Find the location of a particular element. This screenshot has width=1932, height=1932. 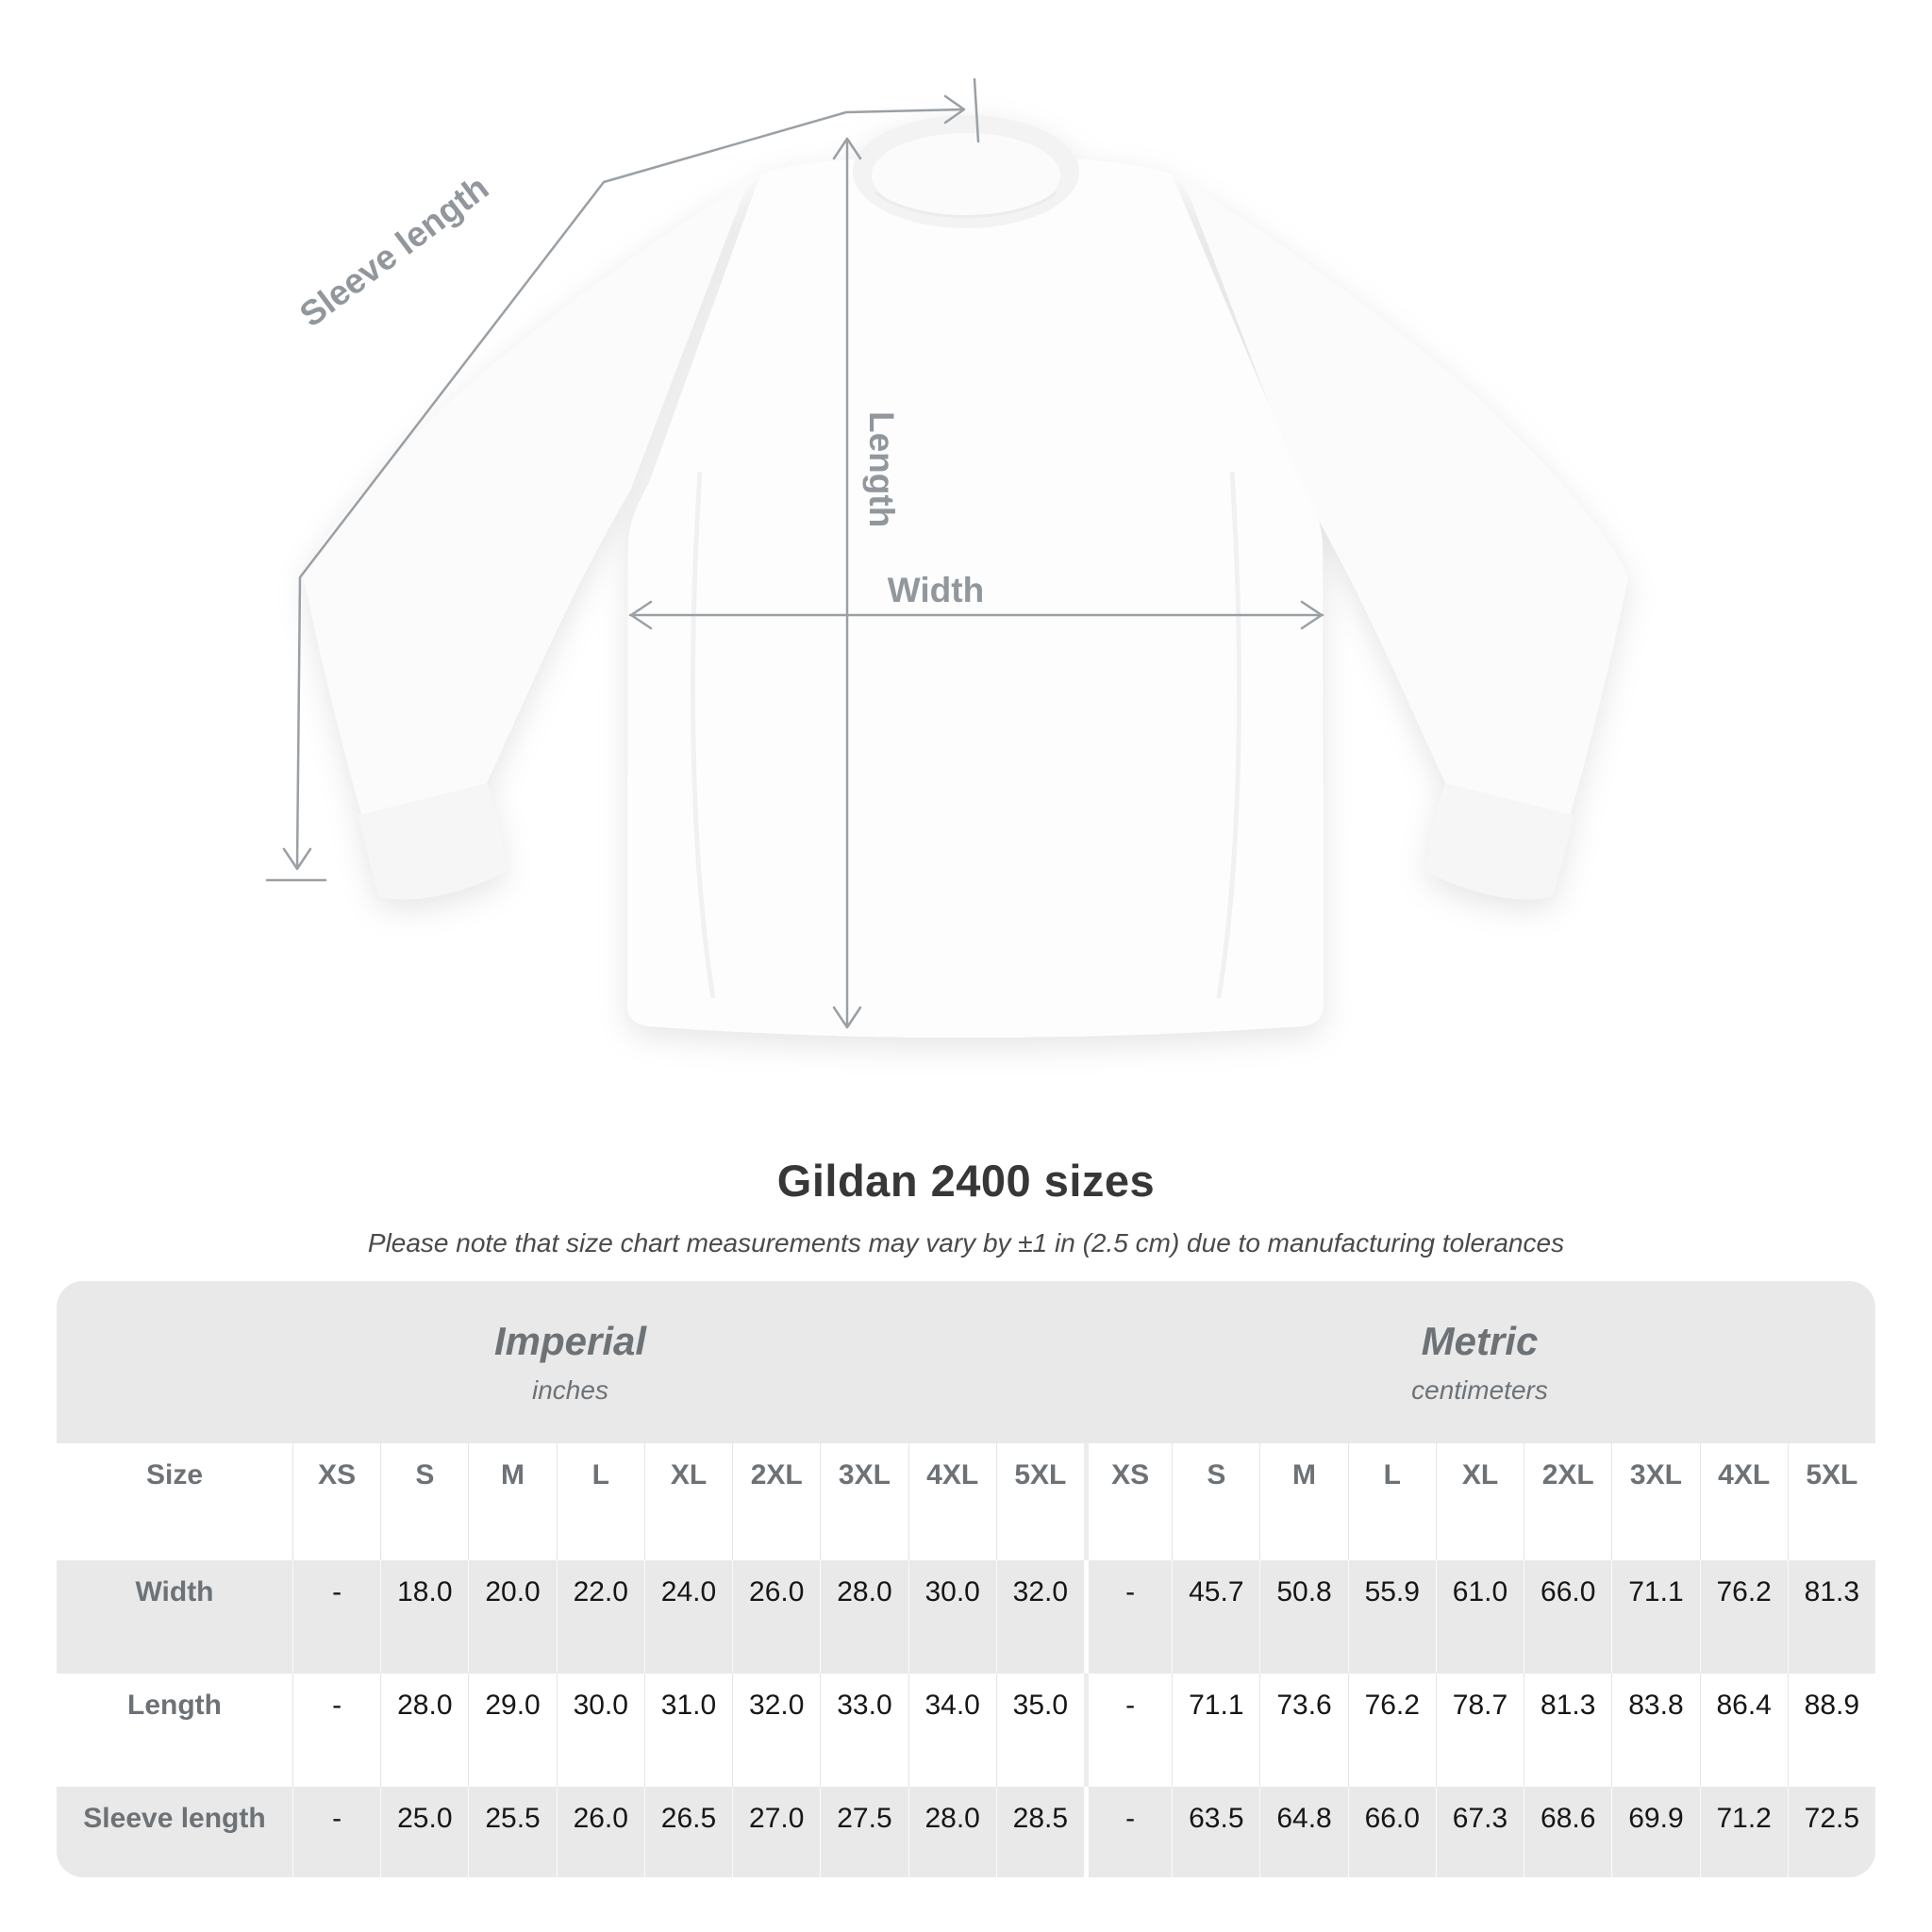

value-cell: 72.5 is located at coordinates (1831, 1832).